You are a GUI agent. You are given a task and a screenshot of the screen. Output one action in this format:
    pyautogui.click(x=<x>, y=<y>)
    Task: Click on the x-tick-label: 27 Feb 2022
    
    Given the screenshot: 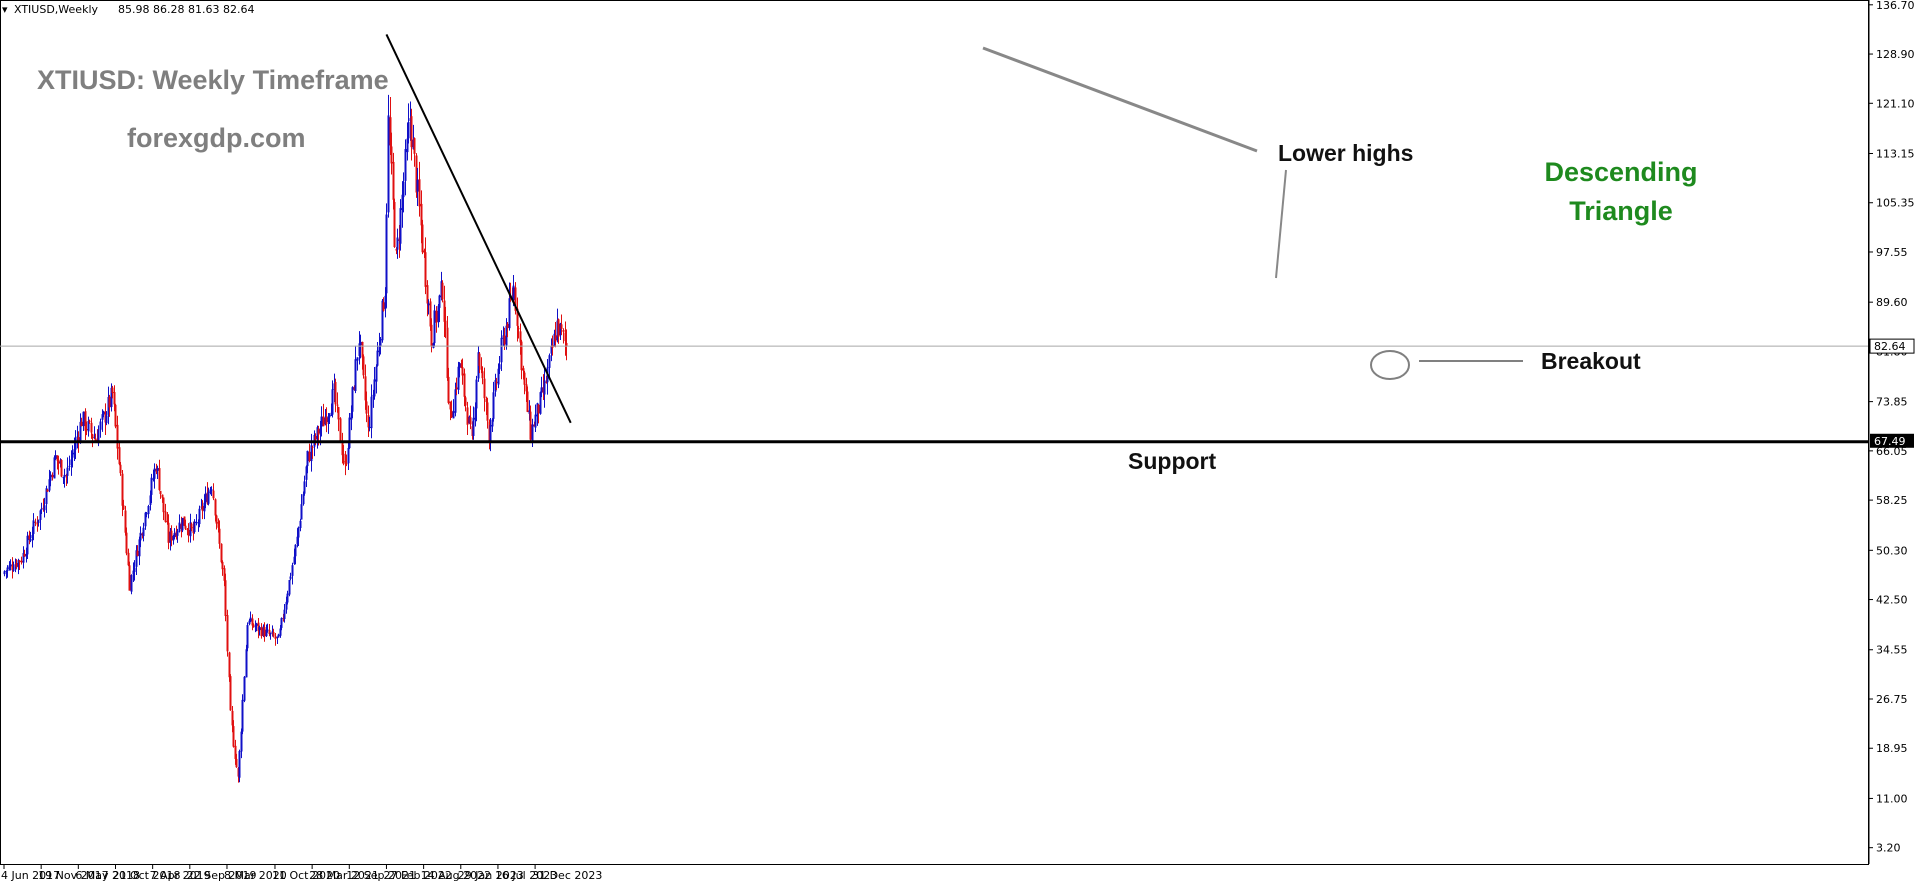 What is the action you would take?
    pyautogui.click(x=417, y=875)
    